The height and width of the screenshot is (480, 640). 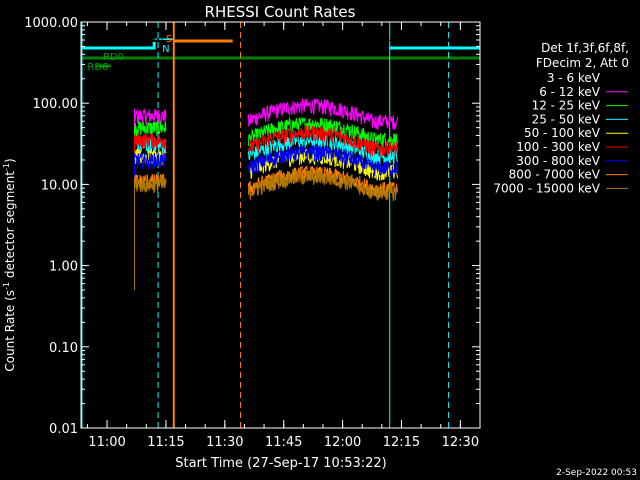 What do you see at coordinates (460, 442) in the screenshot?
I see `x-tick-label: 12:30` at bounding box center [460, 442].